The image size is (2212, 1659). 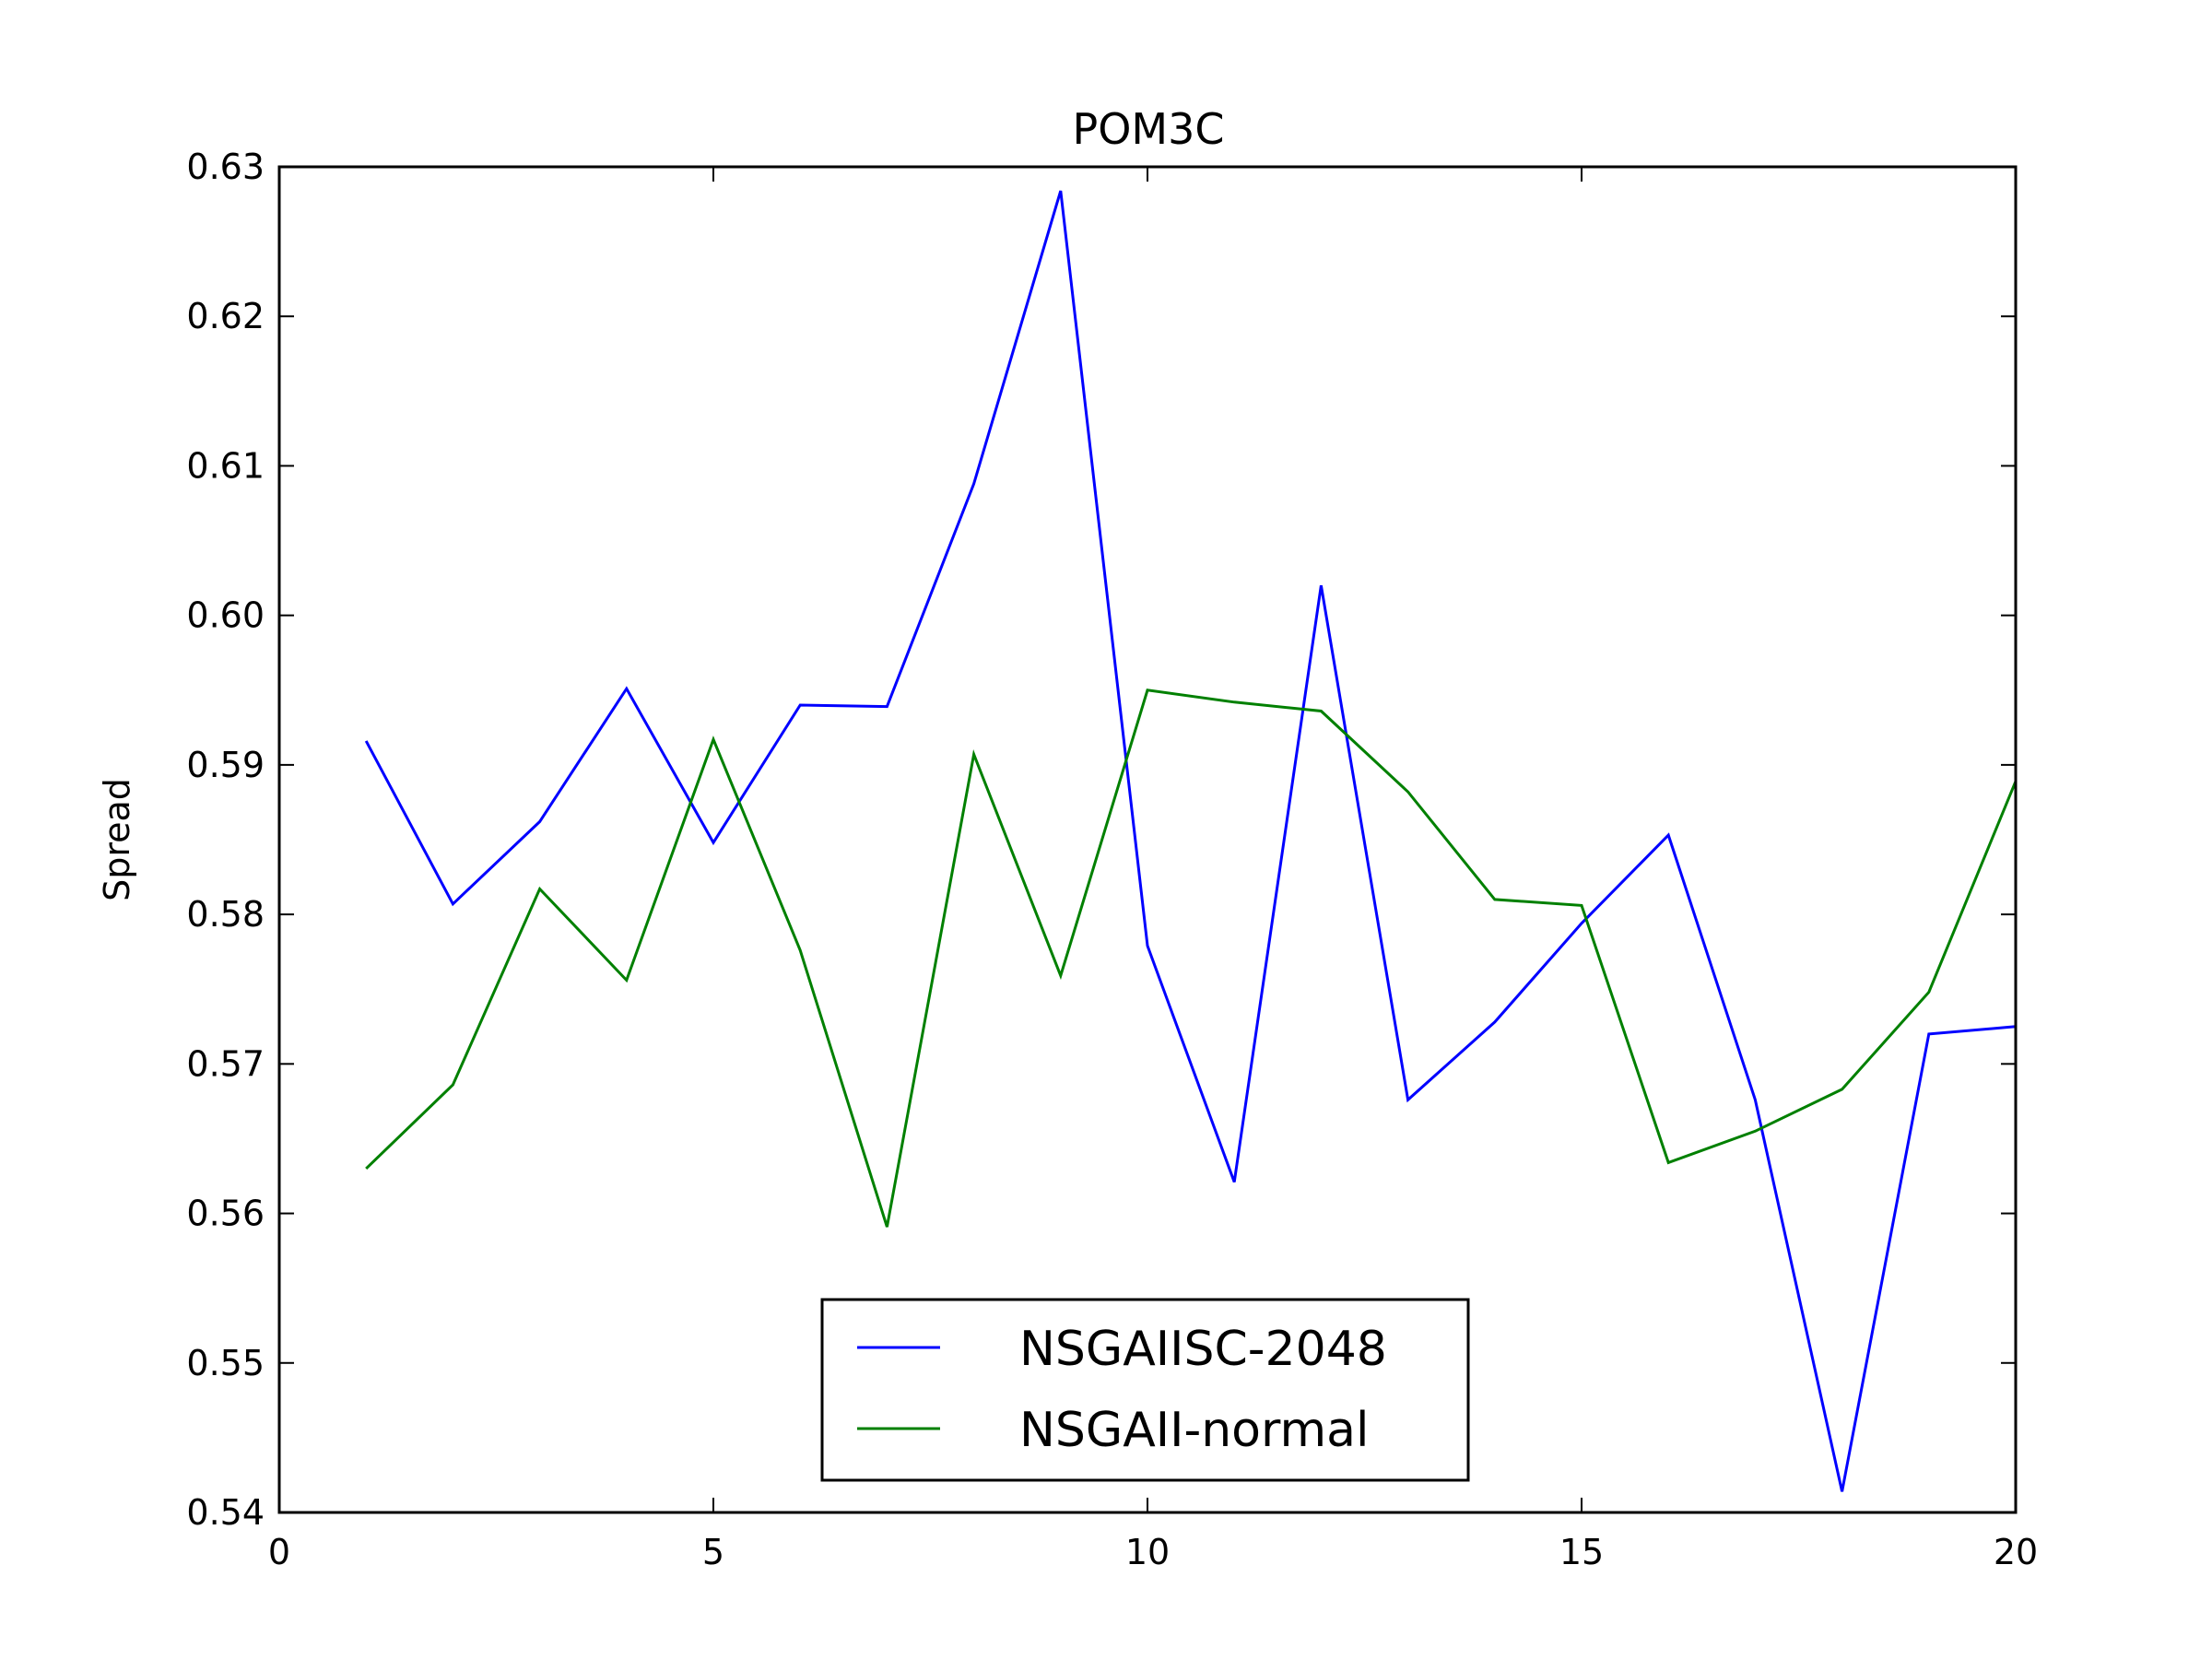 I want to click on x-tick-label: 20, so click(x=2016, y=1552).